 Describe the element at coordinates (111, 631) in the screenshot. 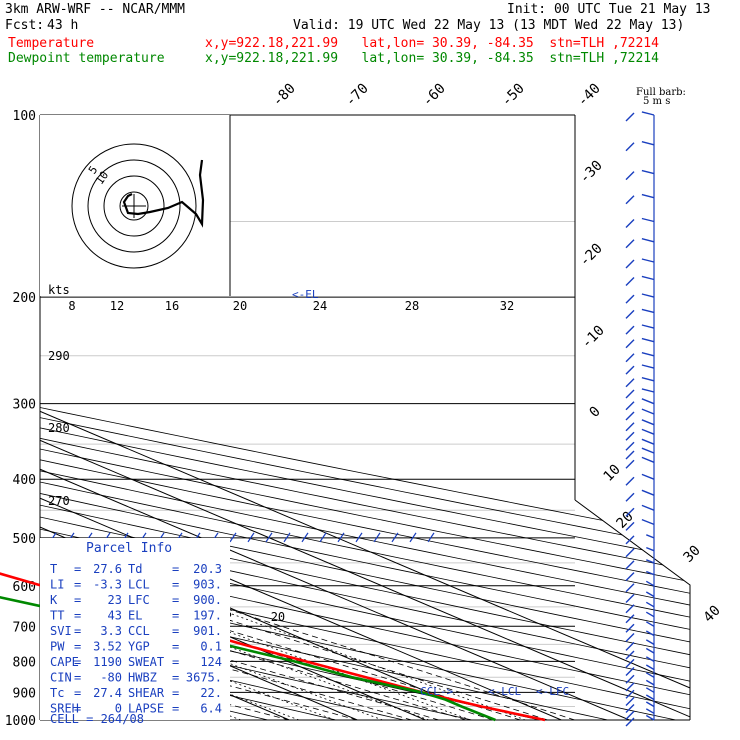

I see `parcel-param-value: 3.3` at that location.